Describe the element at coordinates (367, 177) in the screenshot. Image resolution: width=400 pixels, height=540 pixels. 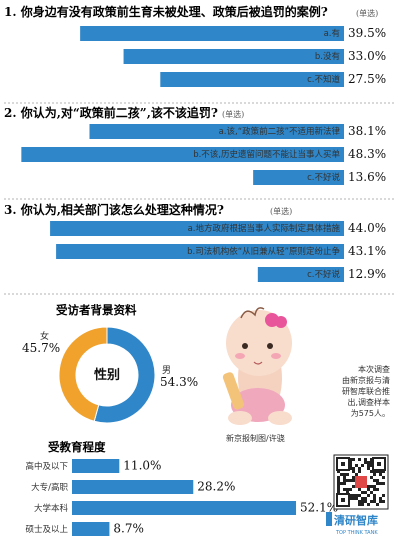
I see `bar-value-label: 13.6%` at that location.